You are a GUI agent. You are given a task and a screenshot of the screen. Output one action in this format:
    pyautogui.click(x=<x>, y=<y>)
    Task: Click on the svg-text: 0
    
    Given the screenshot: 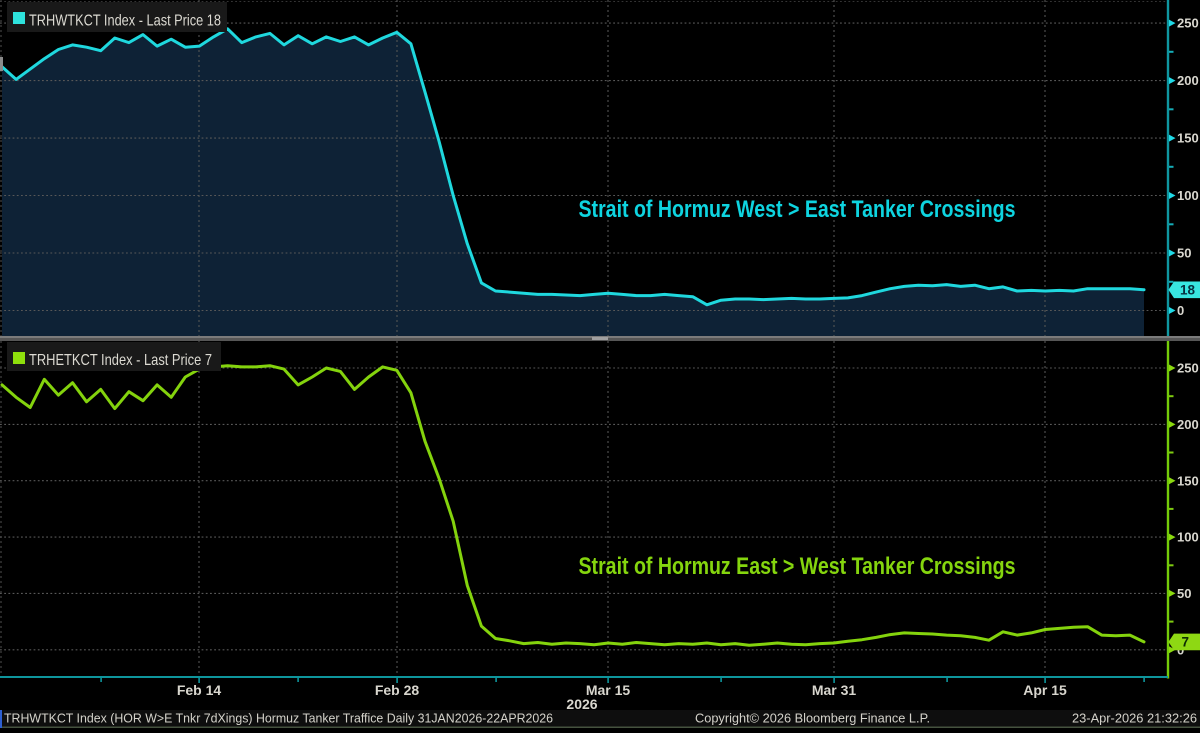 What is the action you would take?
    pyautogui.click(x=1180, y=310)
    